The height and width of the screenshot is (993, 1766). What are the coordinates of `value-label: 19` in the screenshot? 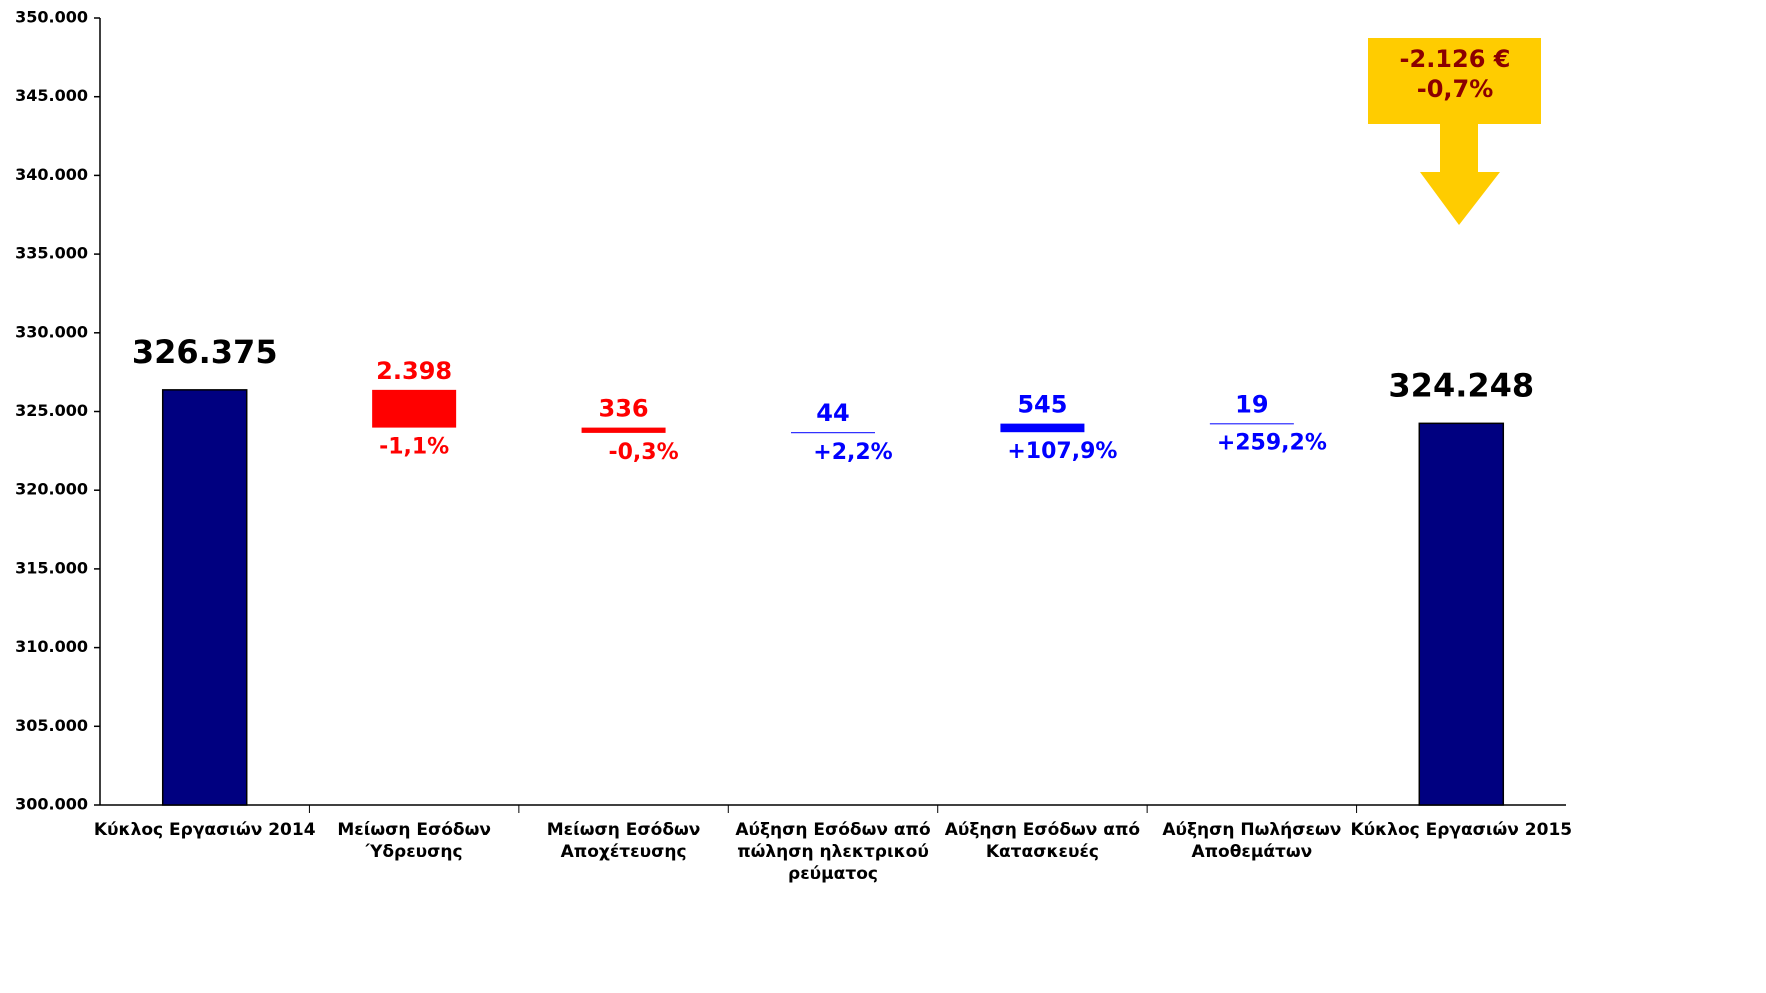 It's located at (1251, 404).